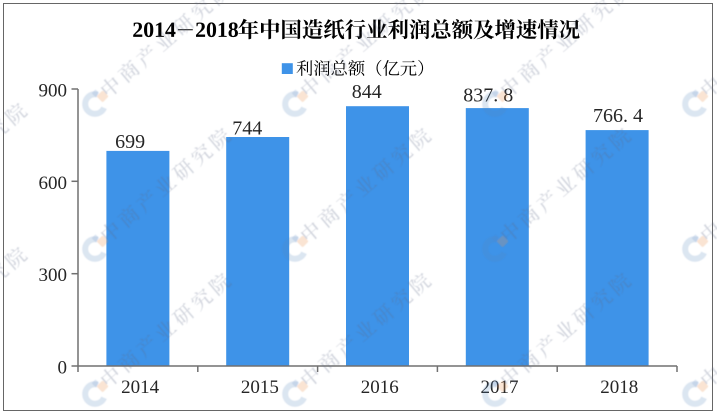 The height and width of the screenshot is (415, 717). I want to click on svg-text: 0, so click(63, 368).